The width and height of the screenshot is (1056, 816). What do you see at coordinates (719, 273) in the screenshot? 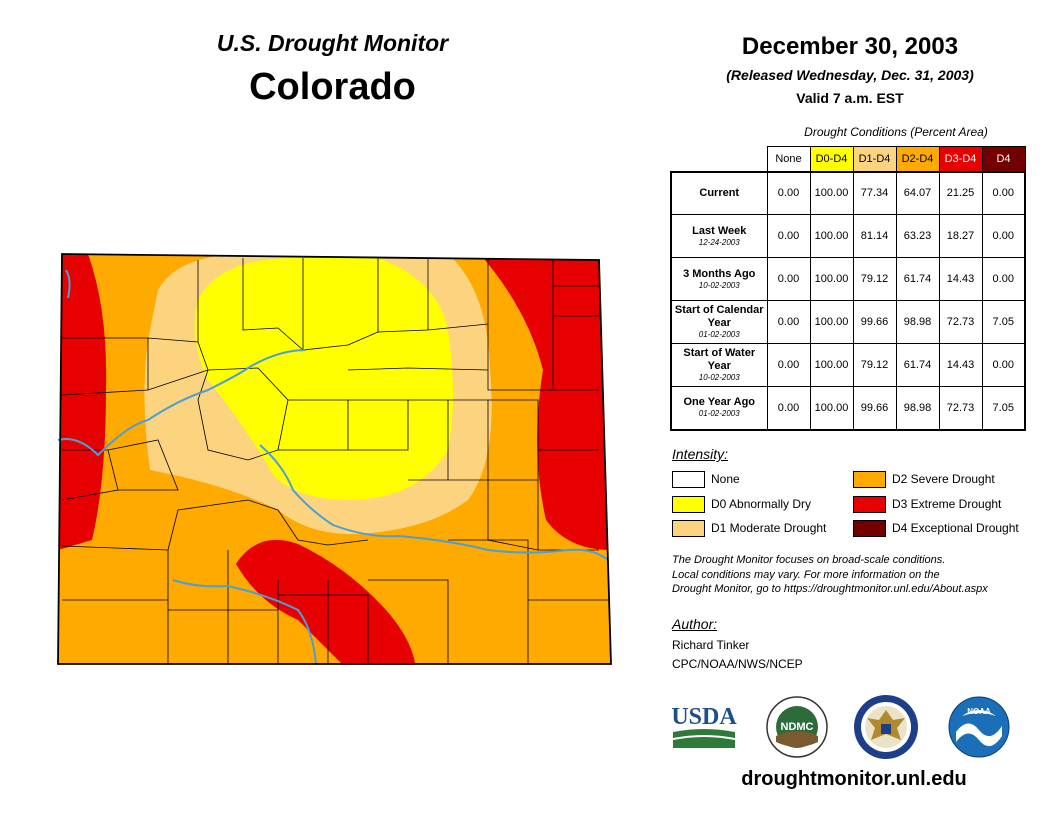
I see `row-label-text: 3 Months Ago` at bounding box center [719, 273].